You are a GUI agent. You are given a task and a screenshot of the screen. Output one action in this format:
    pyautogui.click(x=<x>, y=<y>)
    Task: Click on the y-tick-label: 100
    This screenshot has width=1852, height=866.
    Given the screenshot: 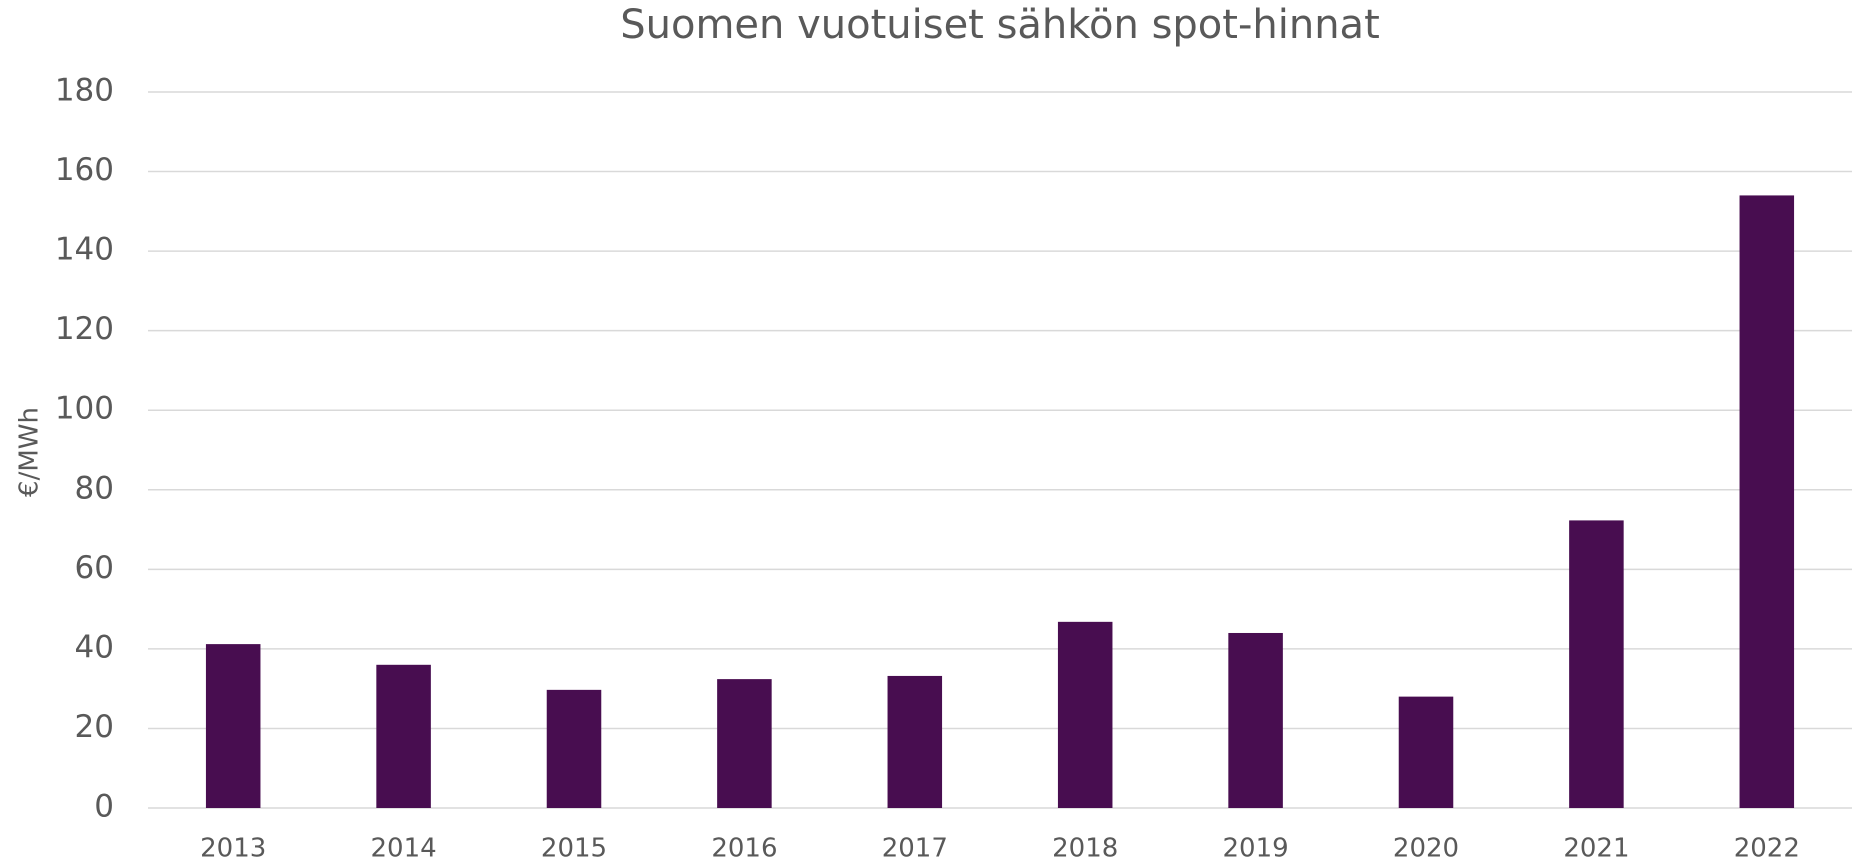 What is the action you would take?
    pyautogui.click(x=84, y=409)
    